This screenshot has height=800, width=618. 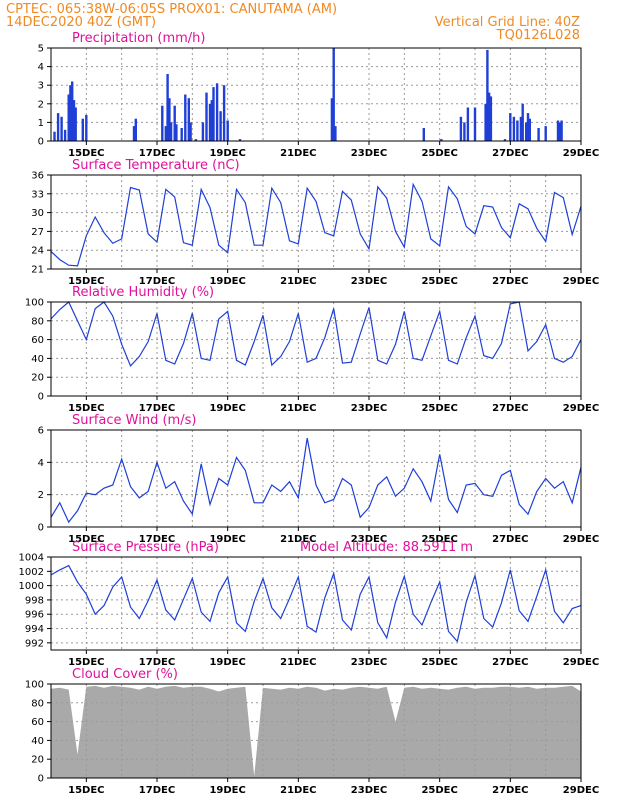 I want to click on precip-ytick-label: 1, so click(x=41, y=123).